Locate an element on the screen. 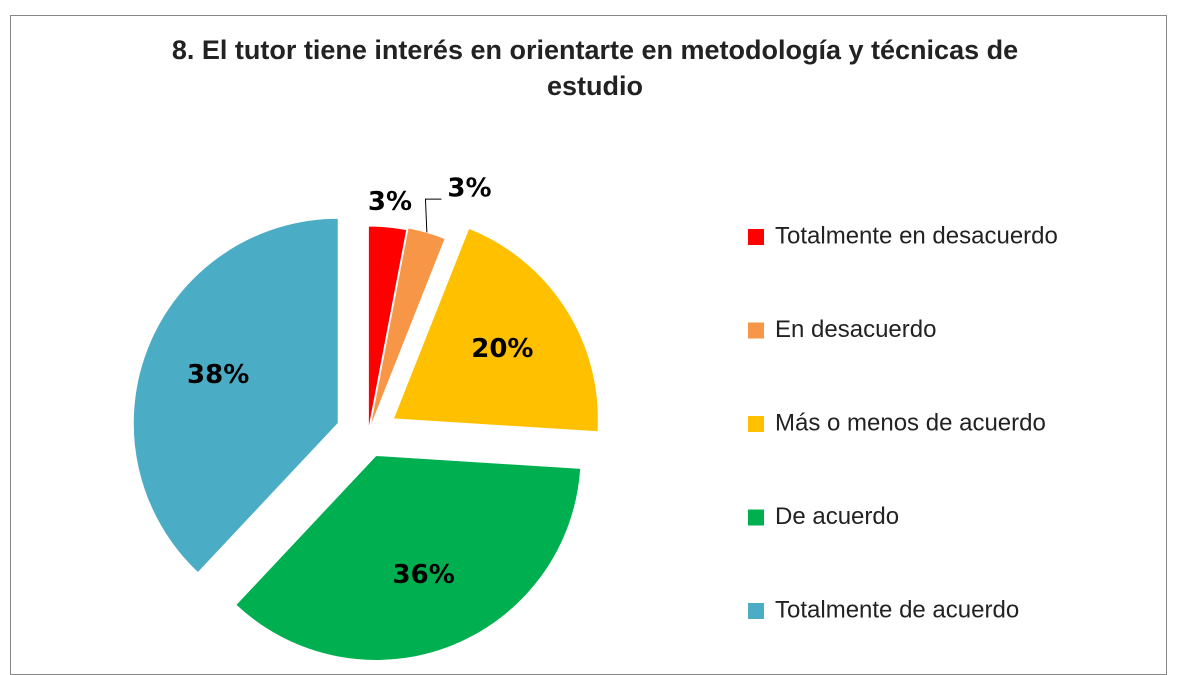 The height and width of the screenshot is (675, 1177). legend-label: Totalmente en desacuerdo is located at coordinates (916, 235).